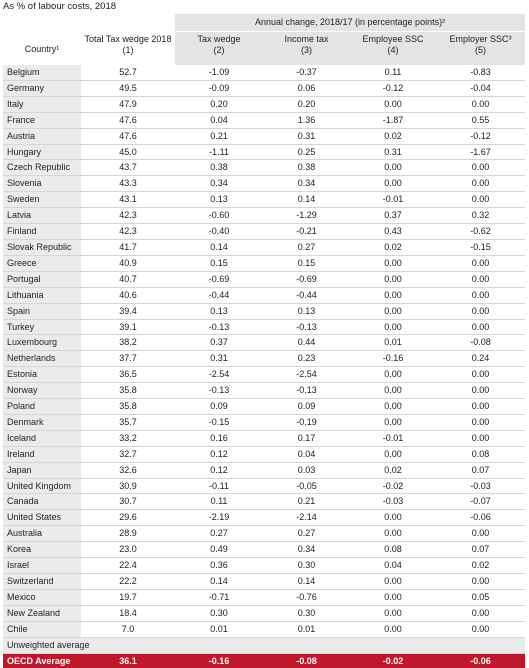 This screenshot has width=529, height=668. What do you see at coordinates (128, 518) in the screenshot?
I see `value-cell: 29.6` at bounding box center [128, 518].